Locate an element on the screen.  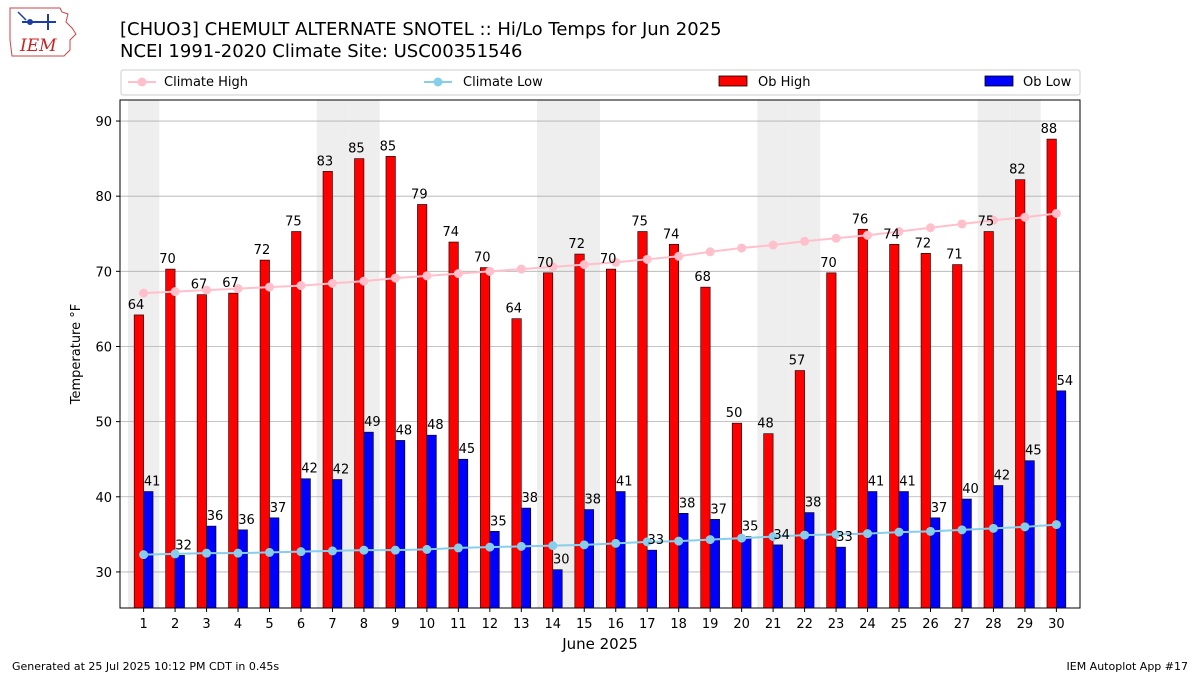
ob-low-value-label: 36 is located at coordinates (215, 516).